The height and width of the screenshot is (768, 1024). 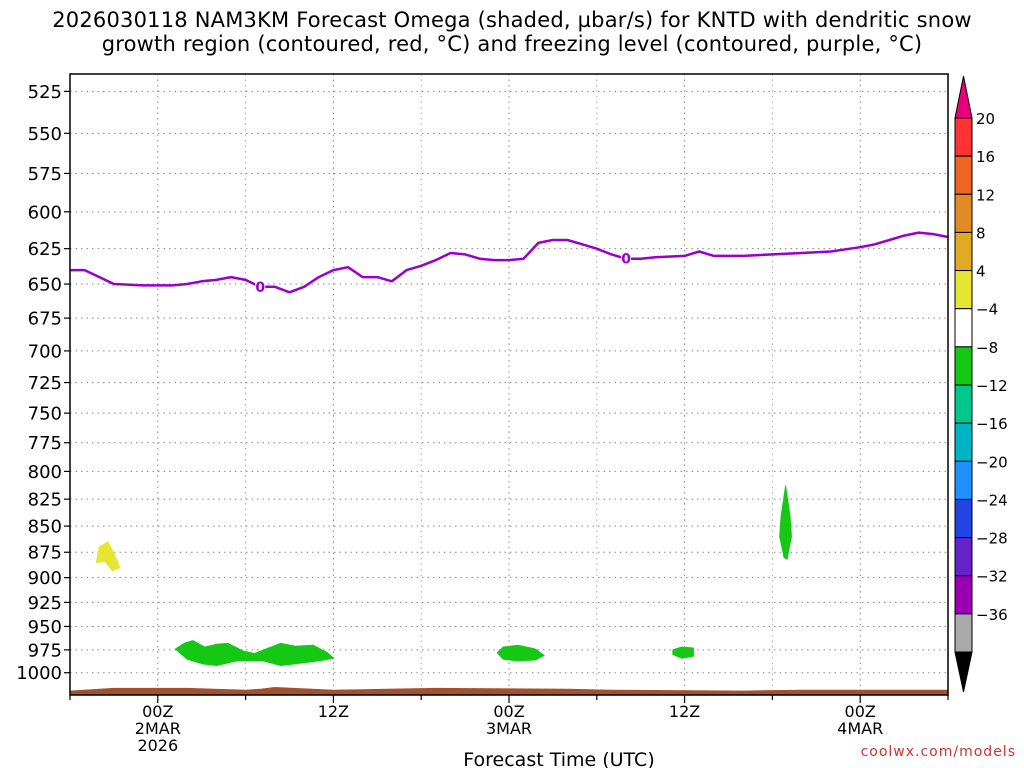 What do you see at coordinates (992, 615) in the screenshot?
I see `colorbar-label: −36` at bounding box center [992, 615].